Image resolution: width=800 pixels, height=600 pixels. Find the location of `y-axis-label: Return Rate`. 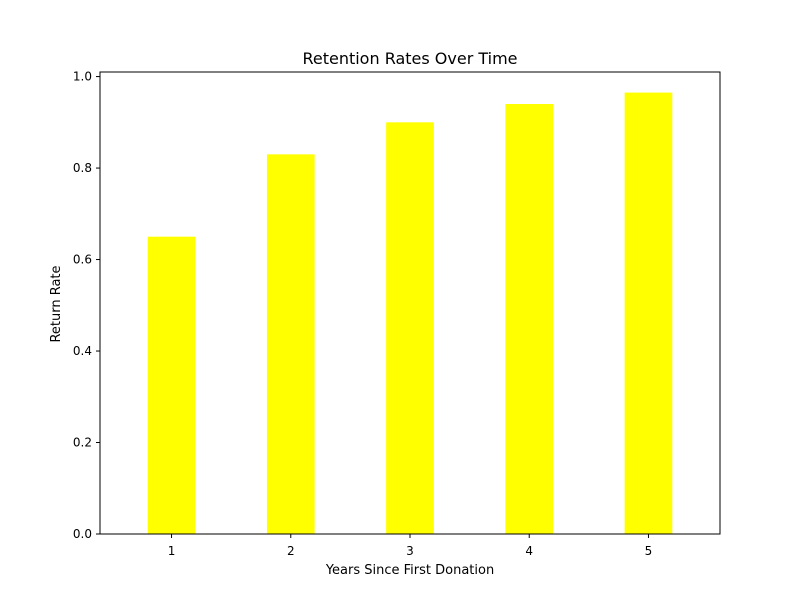

y-axis-label: Return Rate is located at coordinates (56, 303).